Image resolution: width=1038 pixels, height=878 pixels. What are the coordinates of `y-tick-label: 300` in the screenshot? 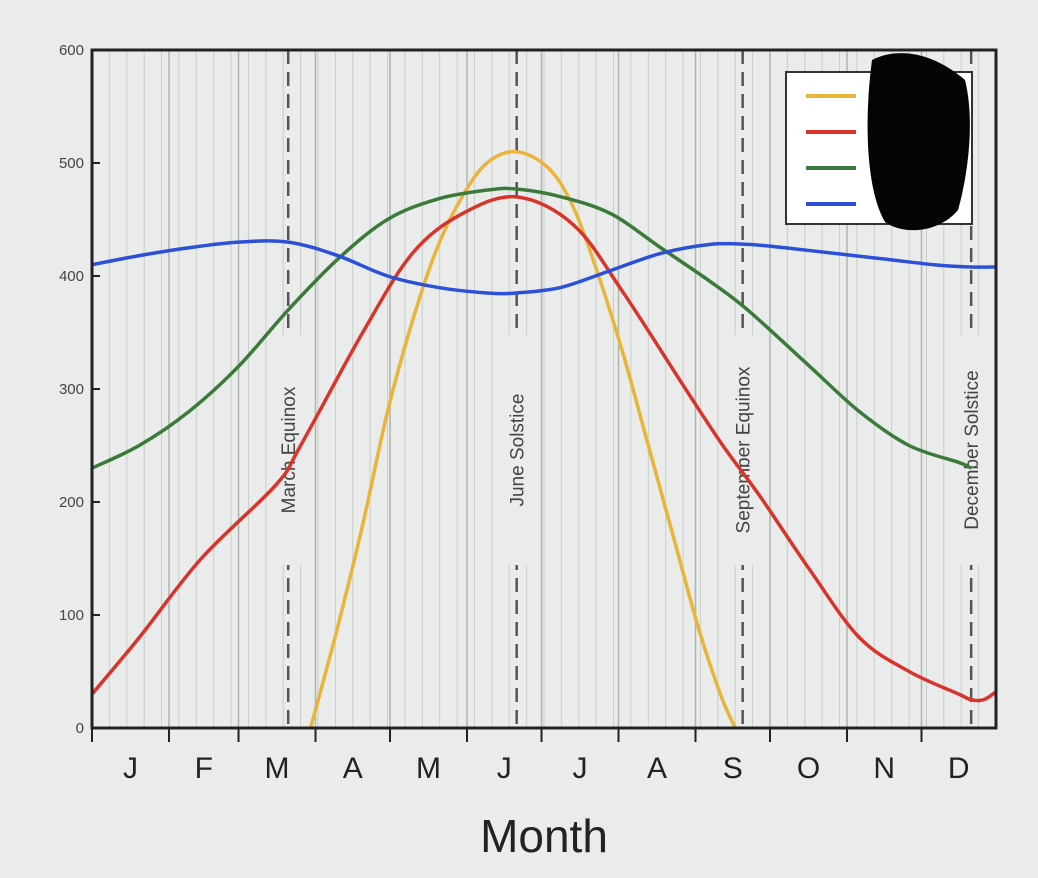 It's located at (71, 389).